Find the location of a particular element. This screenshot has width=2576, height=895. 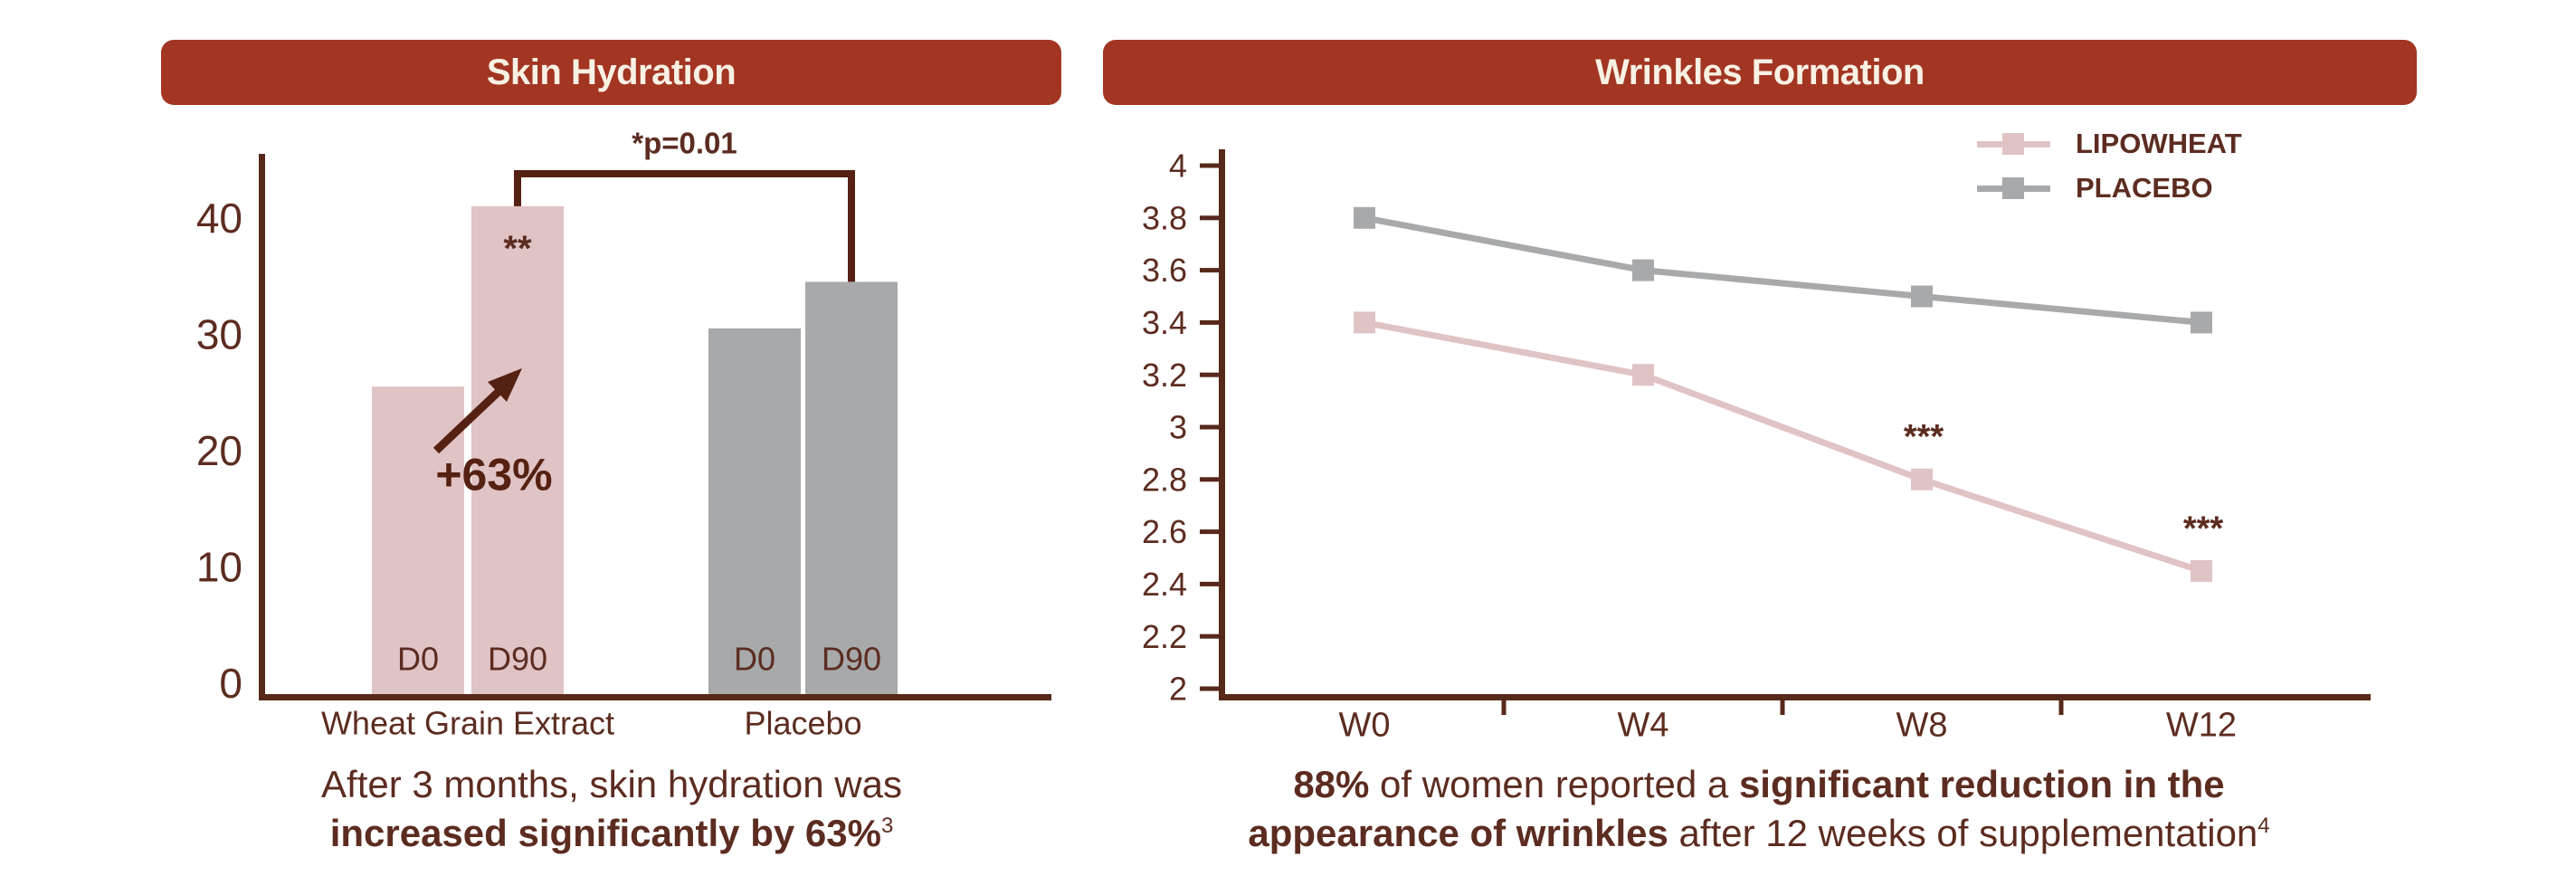

legend-item-placebo: PLACEBO is located at coordinates (2109, 188).